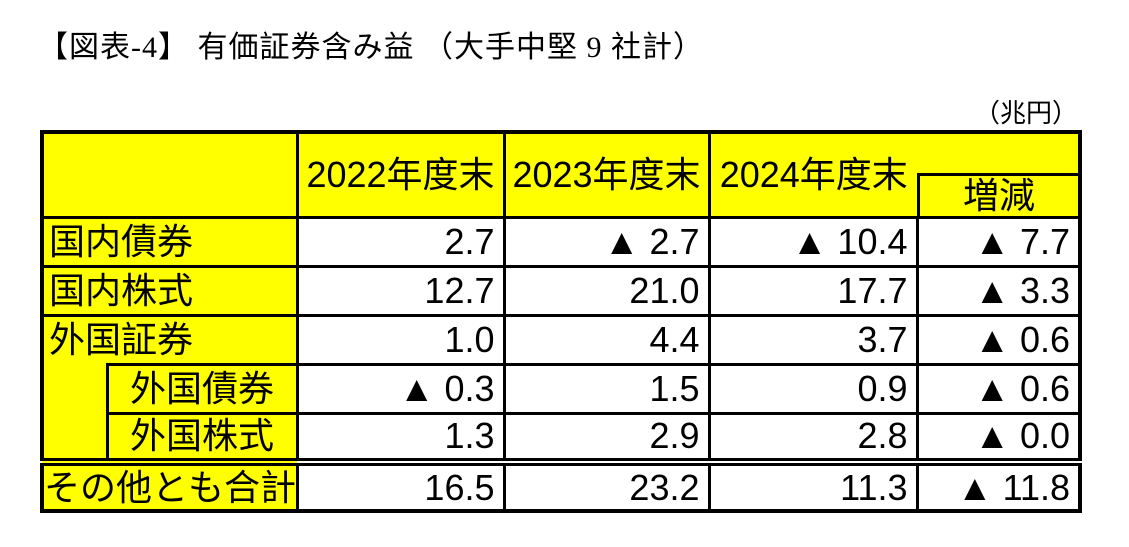 The height and width of the screenshot is (547, 1129). Describe the element at coordinates (813, 485) in the screenshot. I see `cell-value: 11.3` at that location.